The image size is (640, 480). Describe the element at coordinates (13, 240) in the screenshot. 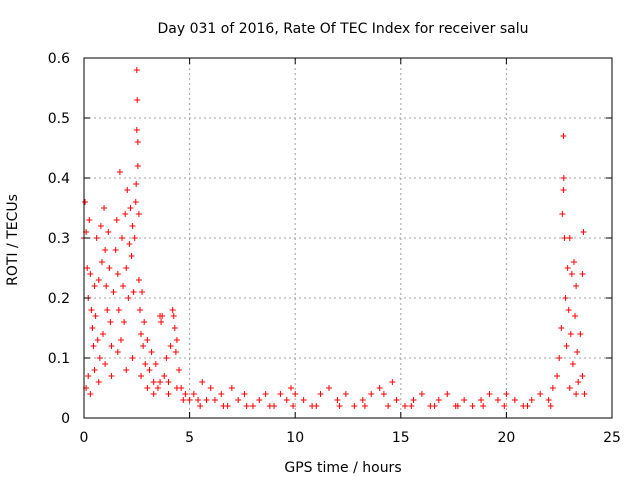

I see `y-axis-label: ROTI / TECUs` at that location.